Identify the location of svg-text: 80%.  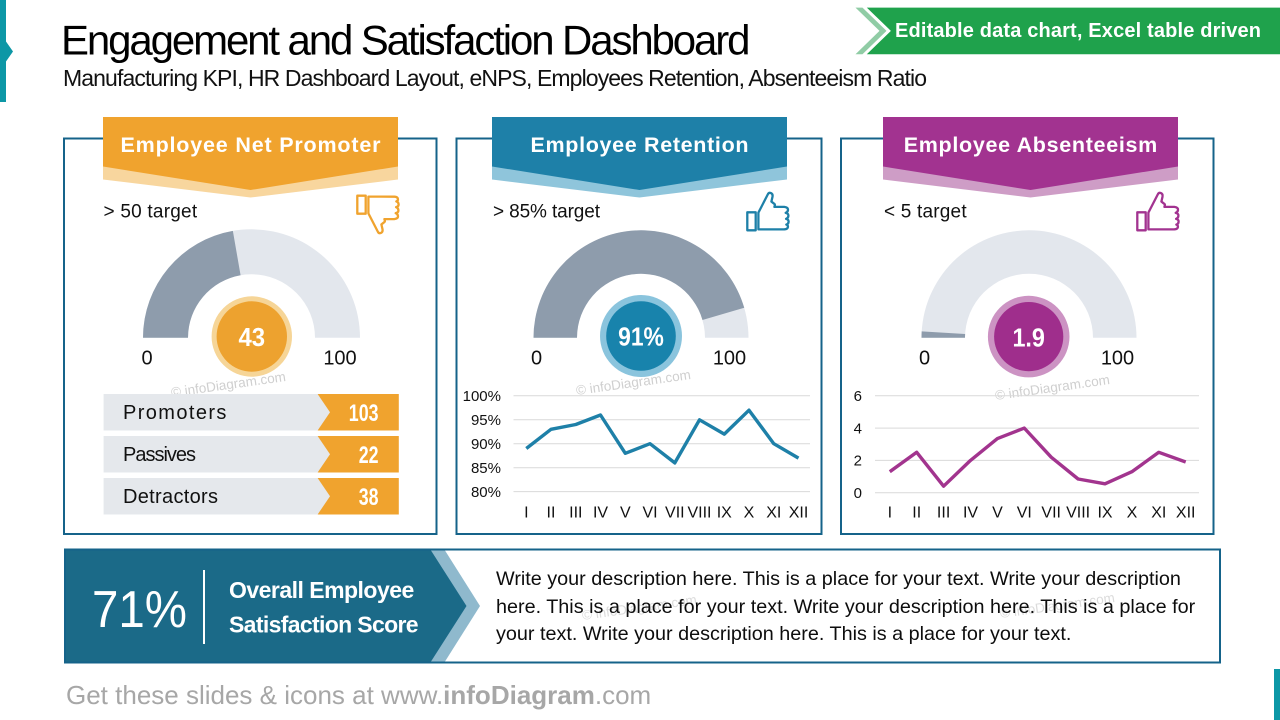
(486, 492).